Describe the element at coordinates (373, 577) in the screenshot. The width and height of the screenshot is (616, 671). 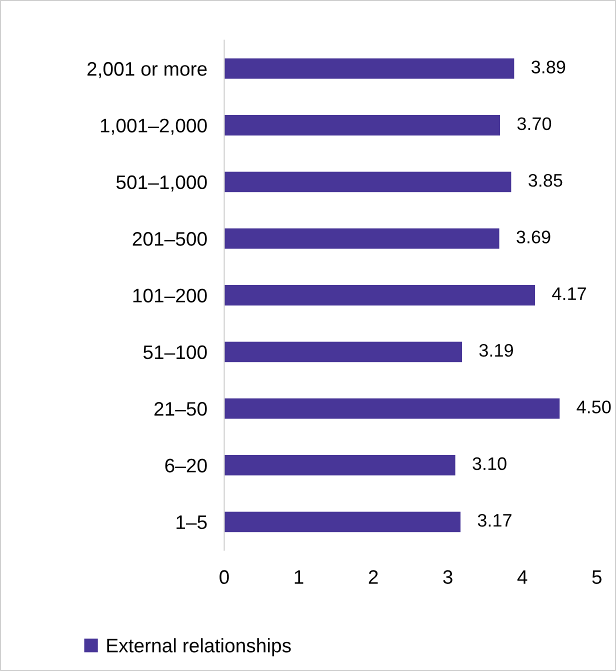
I see `x-tick-label: 2` at that location.